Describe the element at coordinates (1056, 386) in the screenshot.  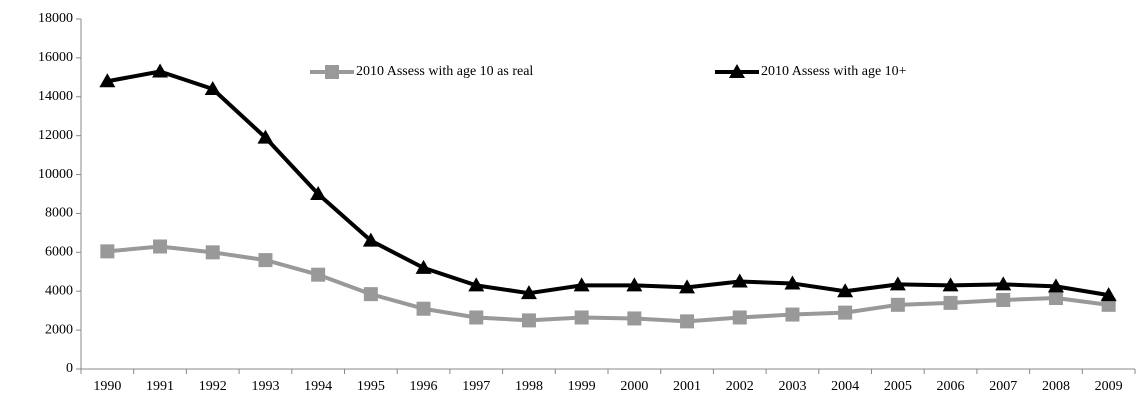
I see `x-tick-label: 2008` at that location.